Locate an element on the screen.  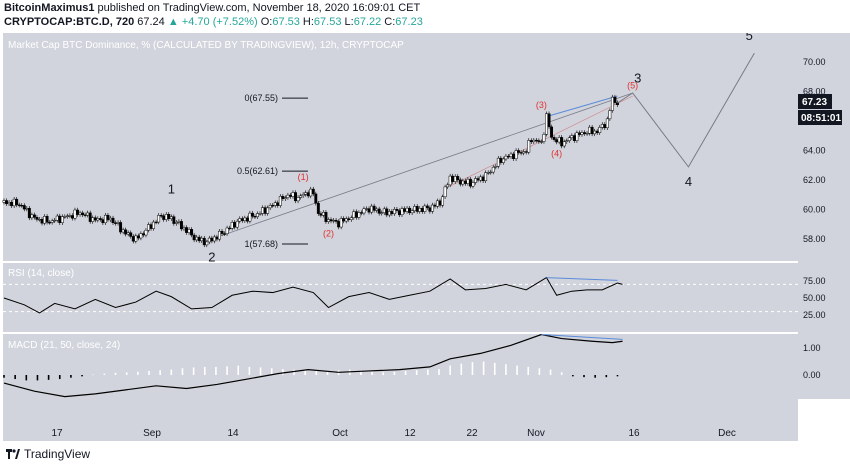
wave-projection-path is located at coordinates (686, 110).